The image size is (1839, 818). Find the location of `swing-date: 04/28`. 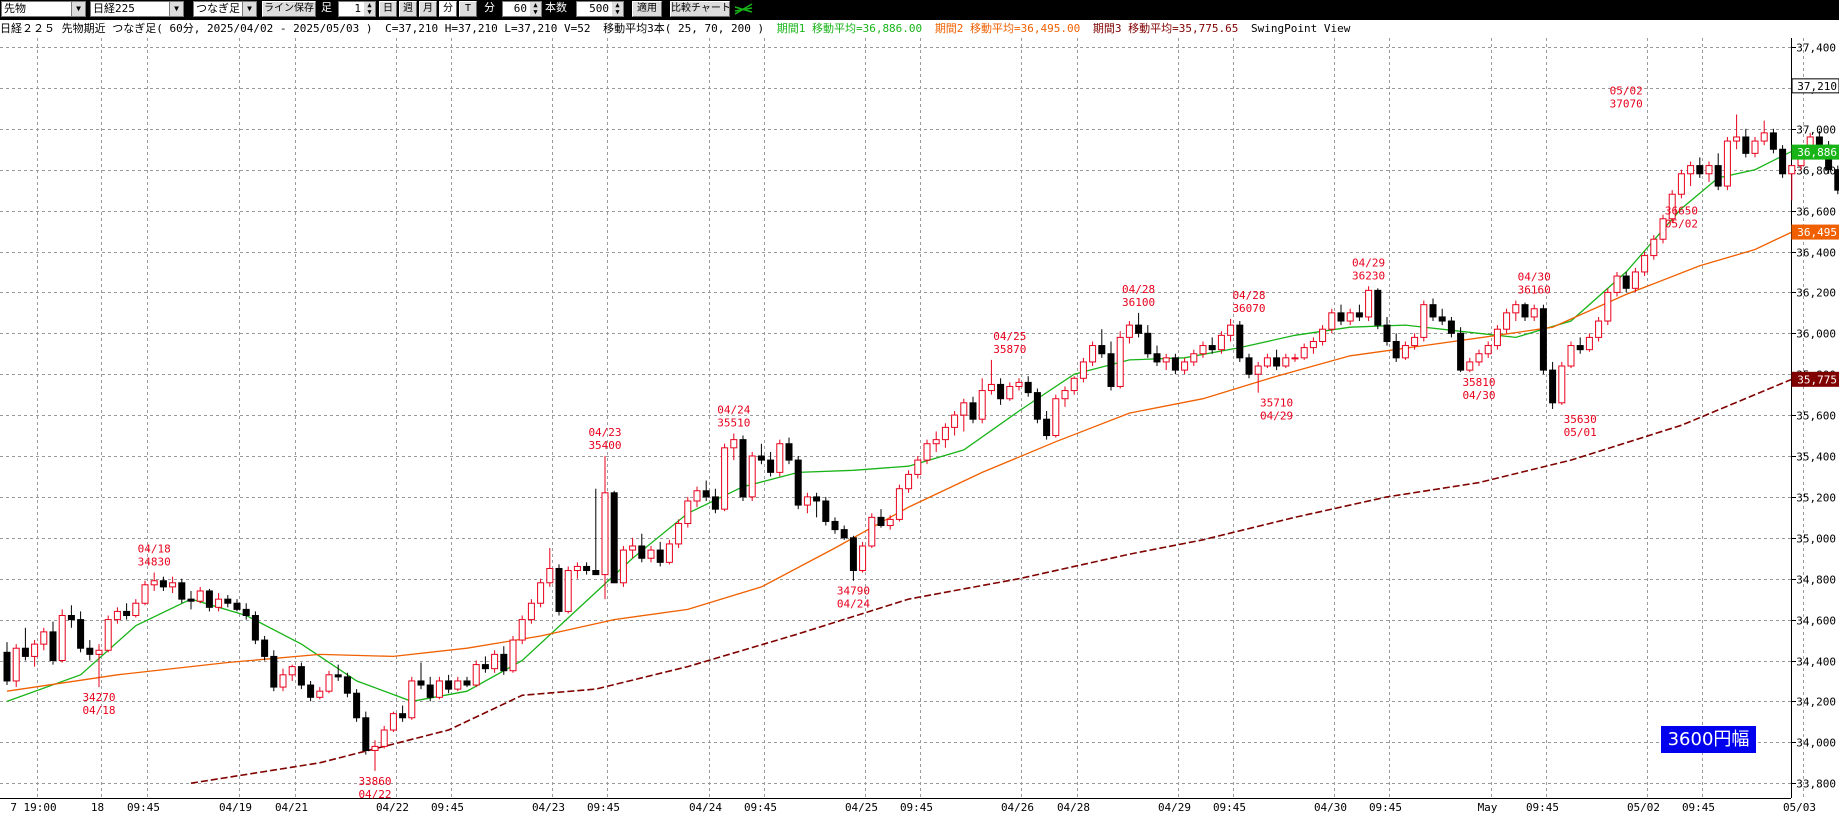

swing-date: 04/28 is located at coordinates (1248, 295).